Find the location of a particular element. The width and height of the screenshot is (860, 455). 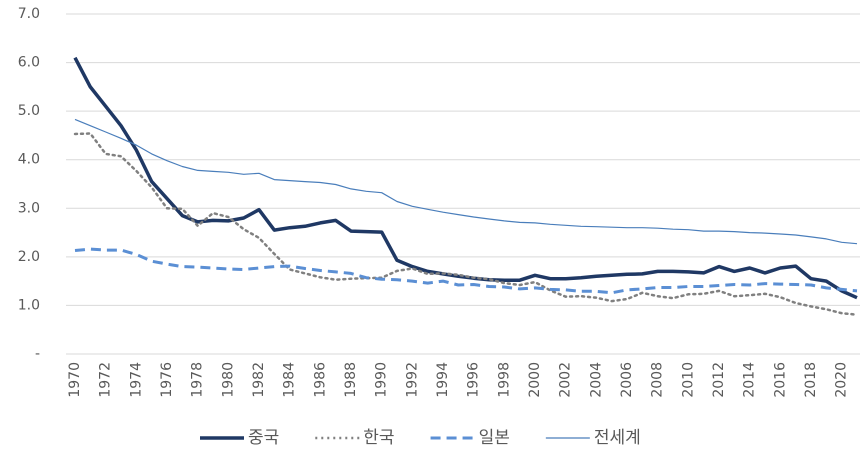

y-tick-label: 3.0 is located at coordinates (29, 208).